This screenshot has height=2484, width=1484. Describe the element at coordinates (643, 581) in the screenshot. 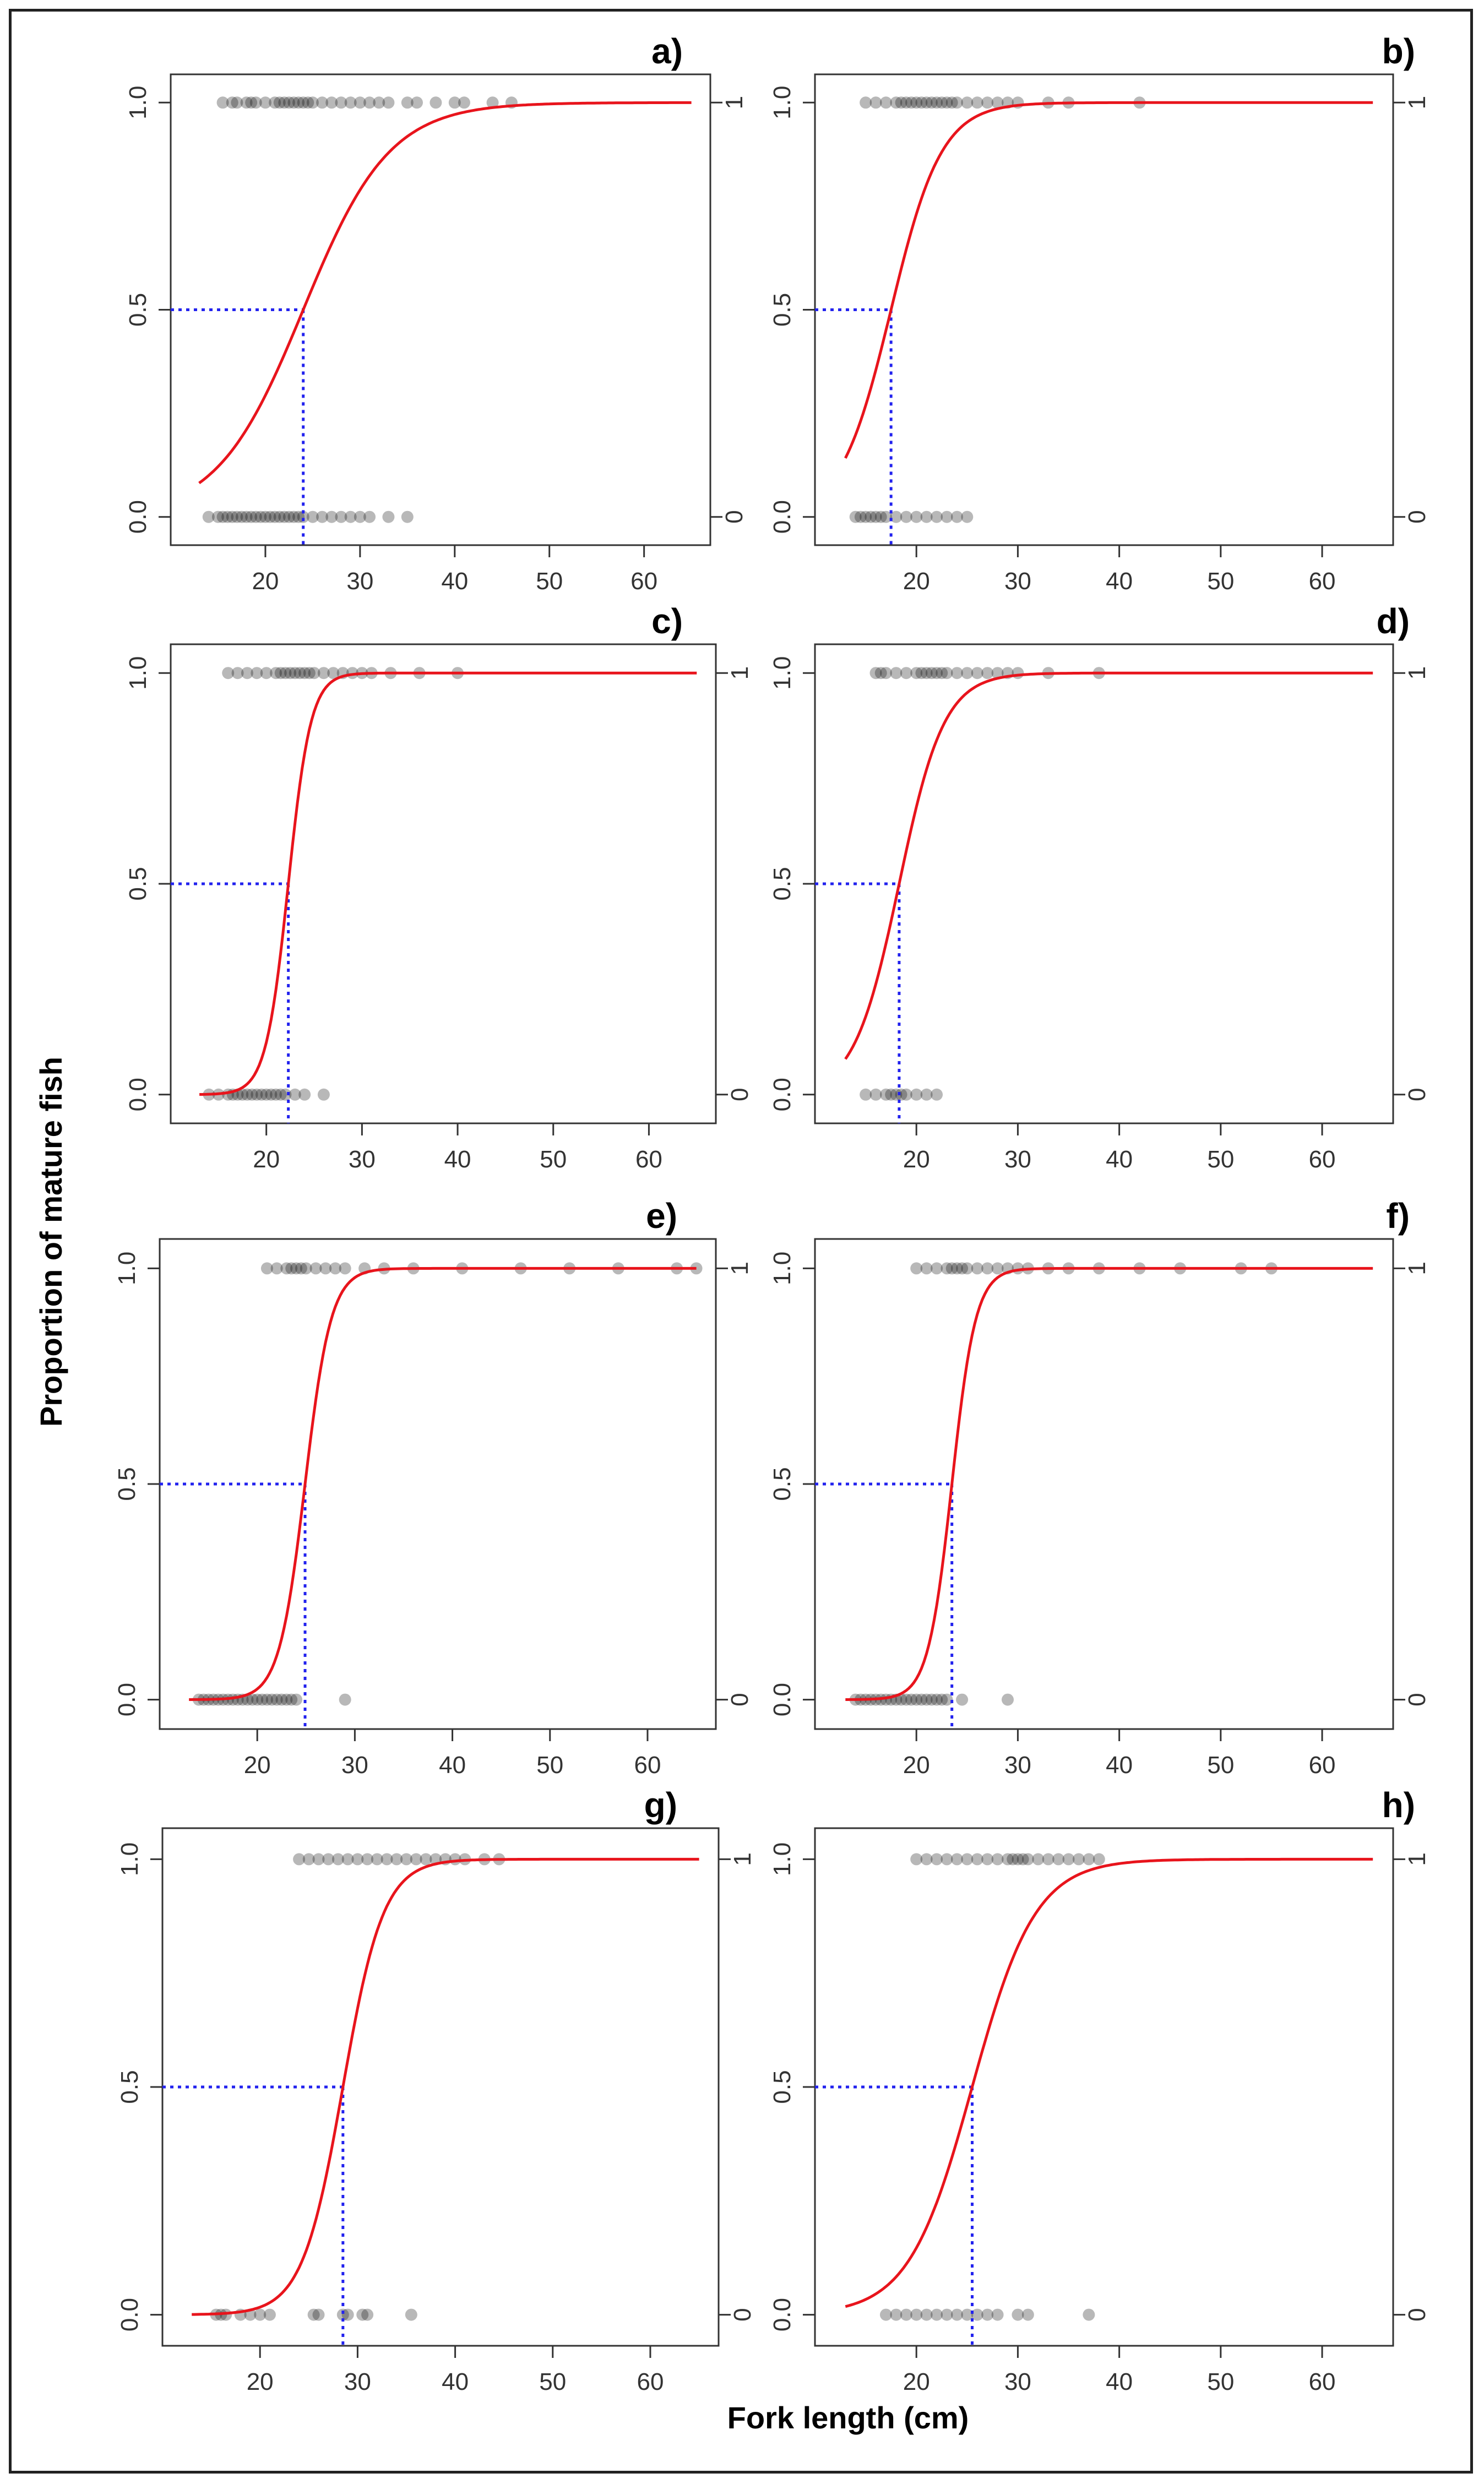

I see `x-tick-label: 60` at that location.